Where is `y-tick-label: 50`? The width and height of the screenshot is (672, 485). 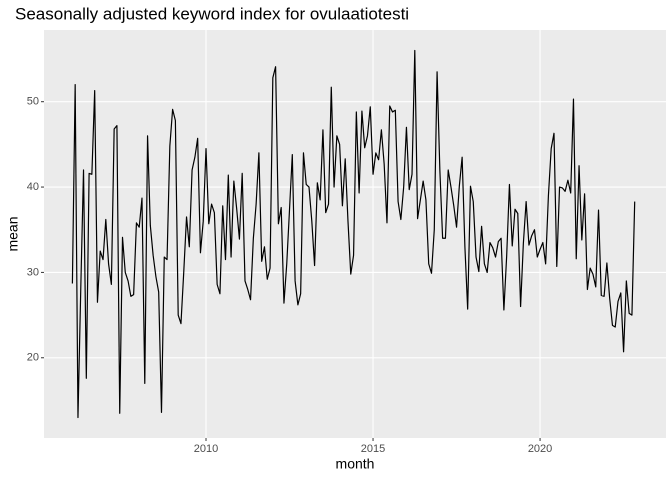
y-tick-label: 50 is located at coordinates (33, 102).